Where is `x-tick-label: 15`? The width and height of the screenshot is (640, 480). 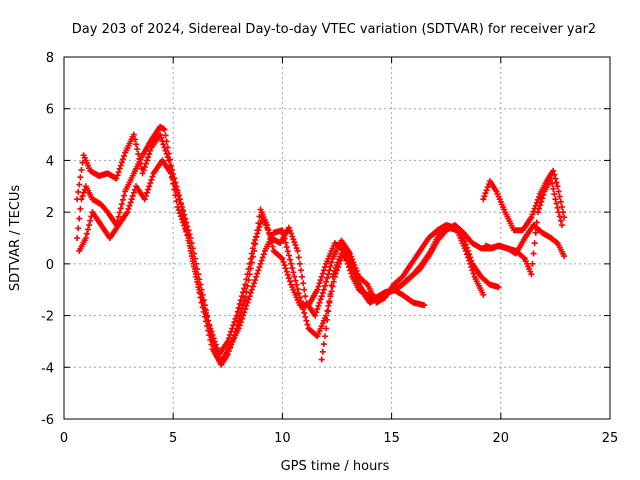
x-tick-label: 15 is located at coordinates (391, 438).